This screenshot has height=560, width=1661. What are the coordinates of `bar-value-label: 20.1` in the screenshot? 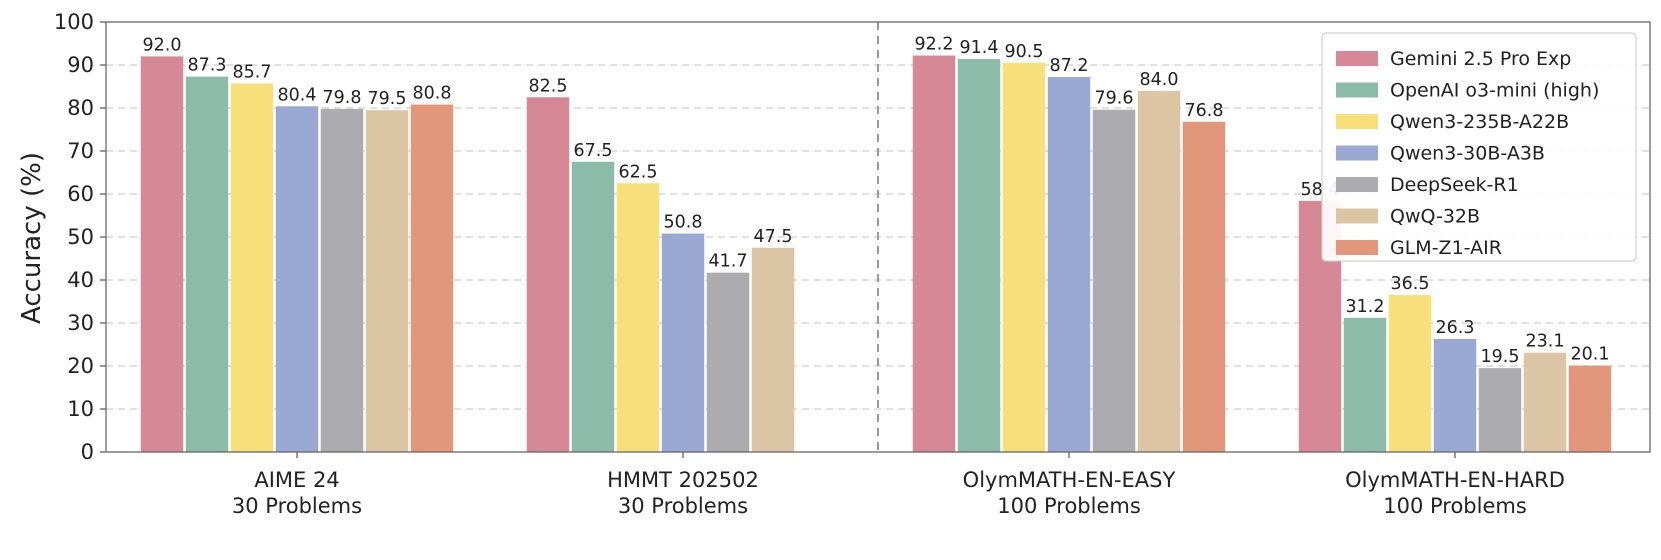 It's located at (1590, 355).